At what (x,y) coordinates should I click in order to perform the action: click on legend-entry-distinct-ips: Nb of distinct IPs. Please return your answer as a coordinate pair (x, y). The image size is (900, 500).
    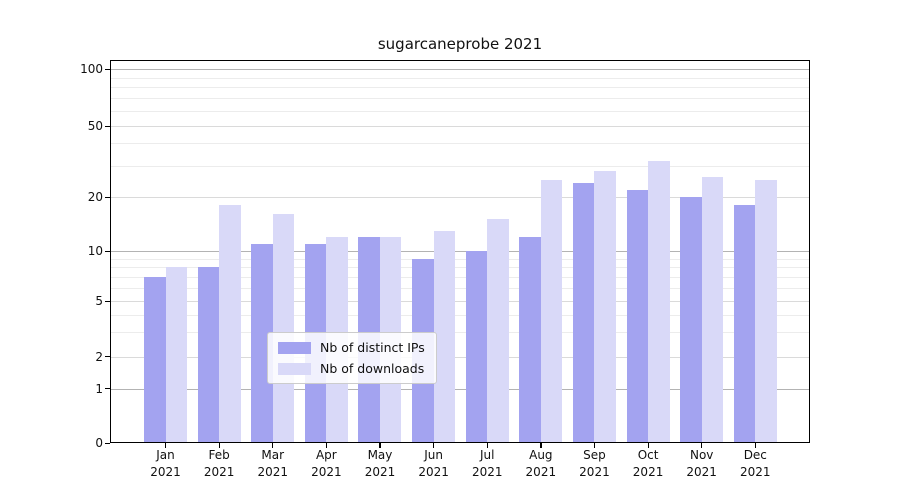
    Looking at the image, I should click on (351, 347).